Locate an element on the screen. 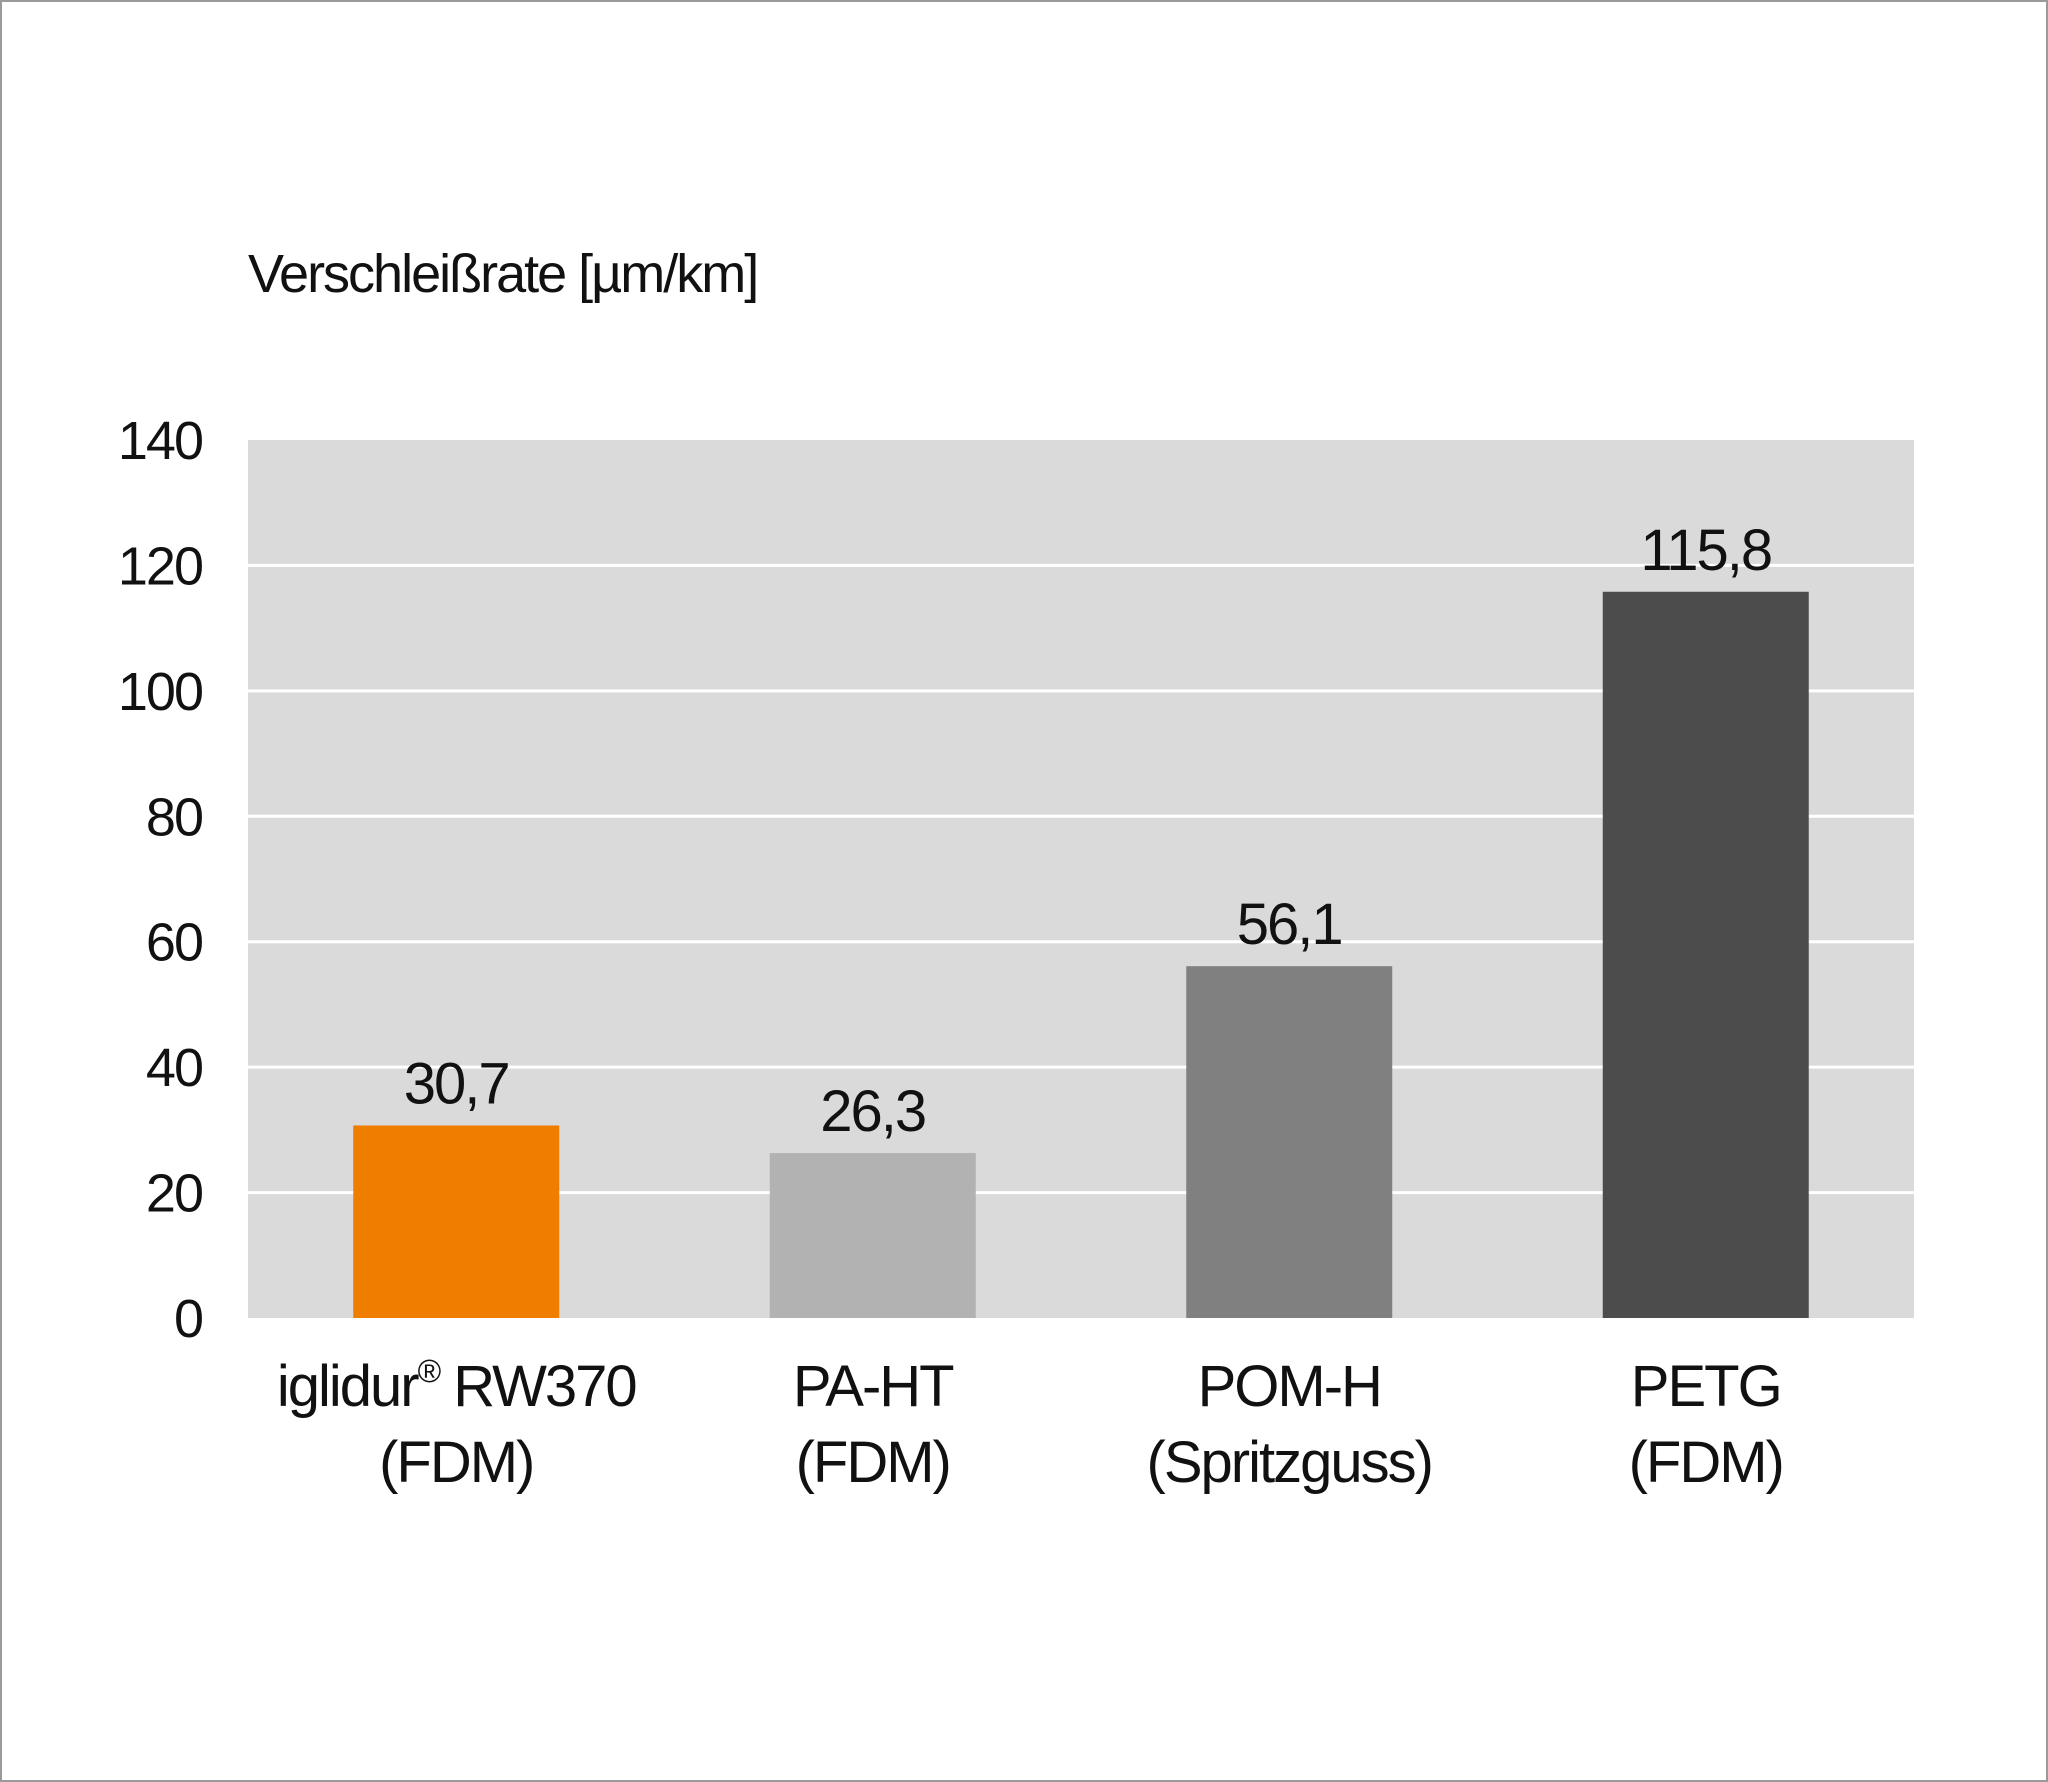  value-label: 30,7 is located at coordinates (456, 1083).